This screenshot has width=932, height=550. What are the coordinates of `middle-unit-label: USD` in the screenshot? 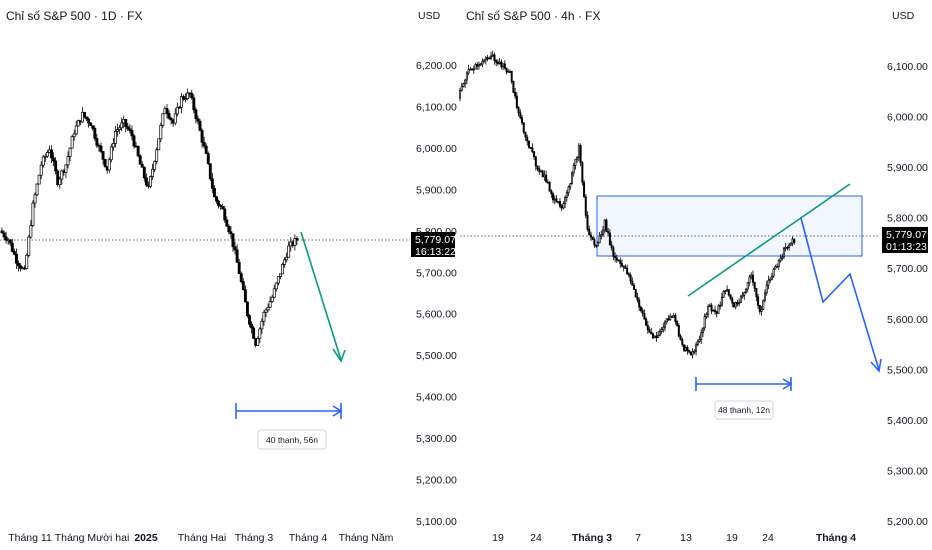 It's located at (429, 16).